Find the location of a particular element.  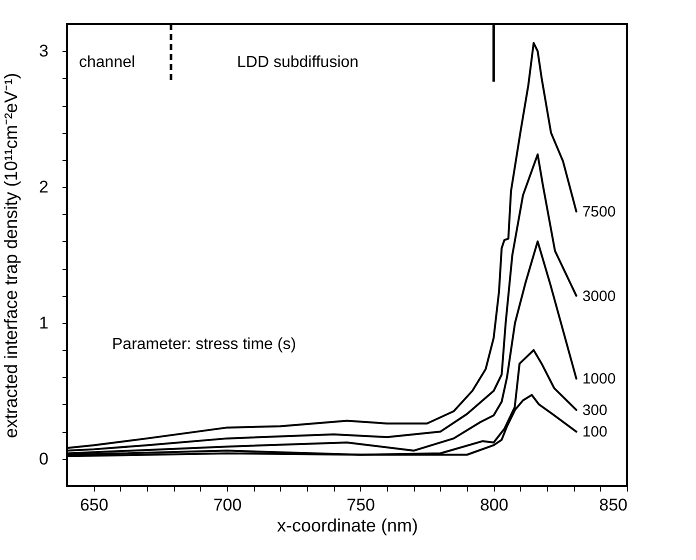

y-axis-title: extracted interface trap density (10¹¹cm⁻²eV⁻¹) is located at coordinates (11, 255).